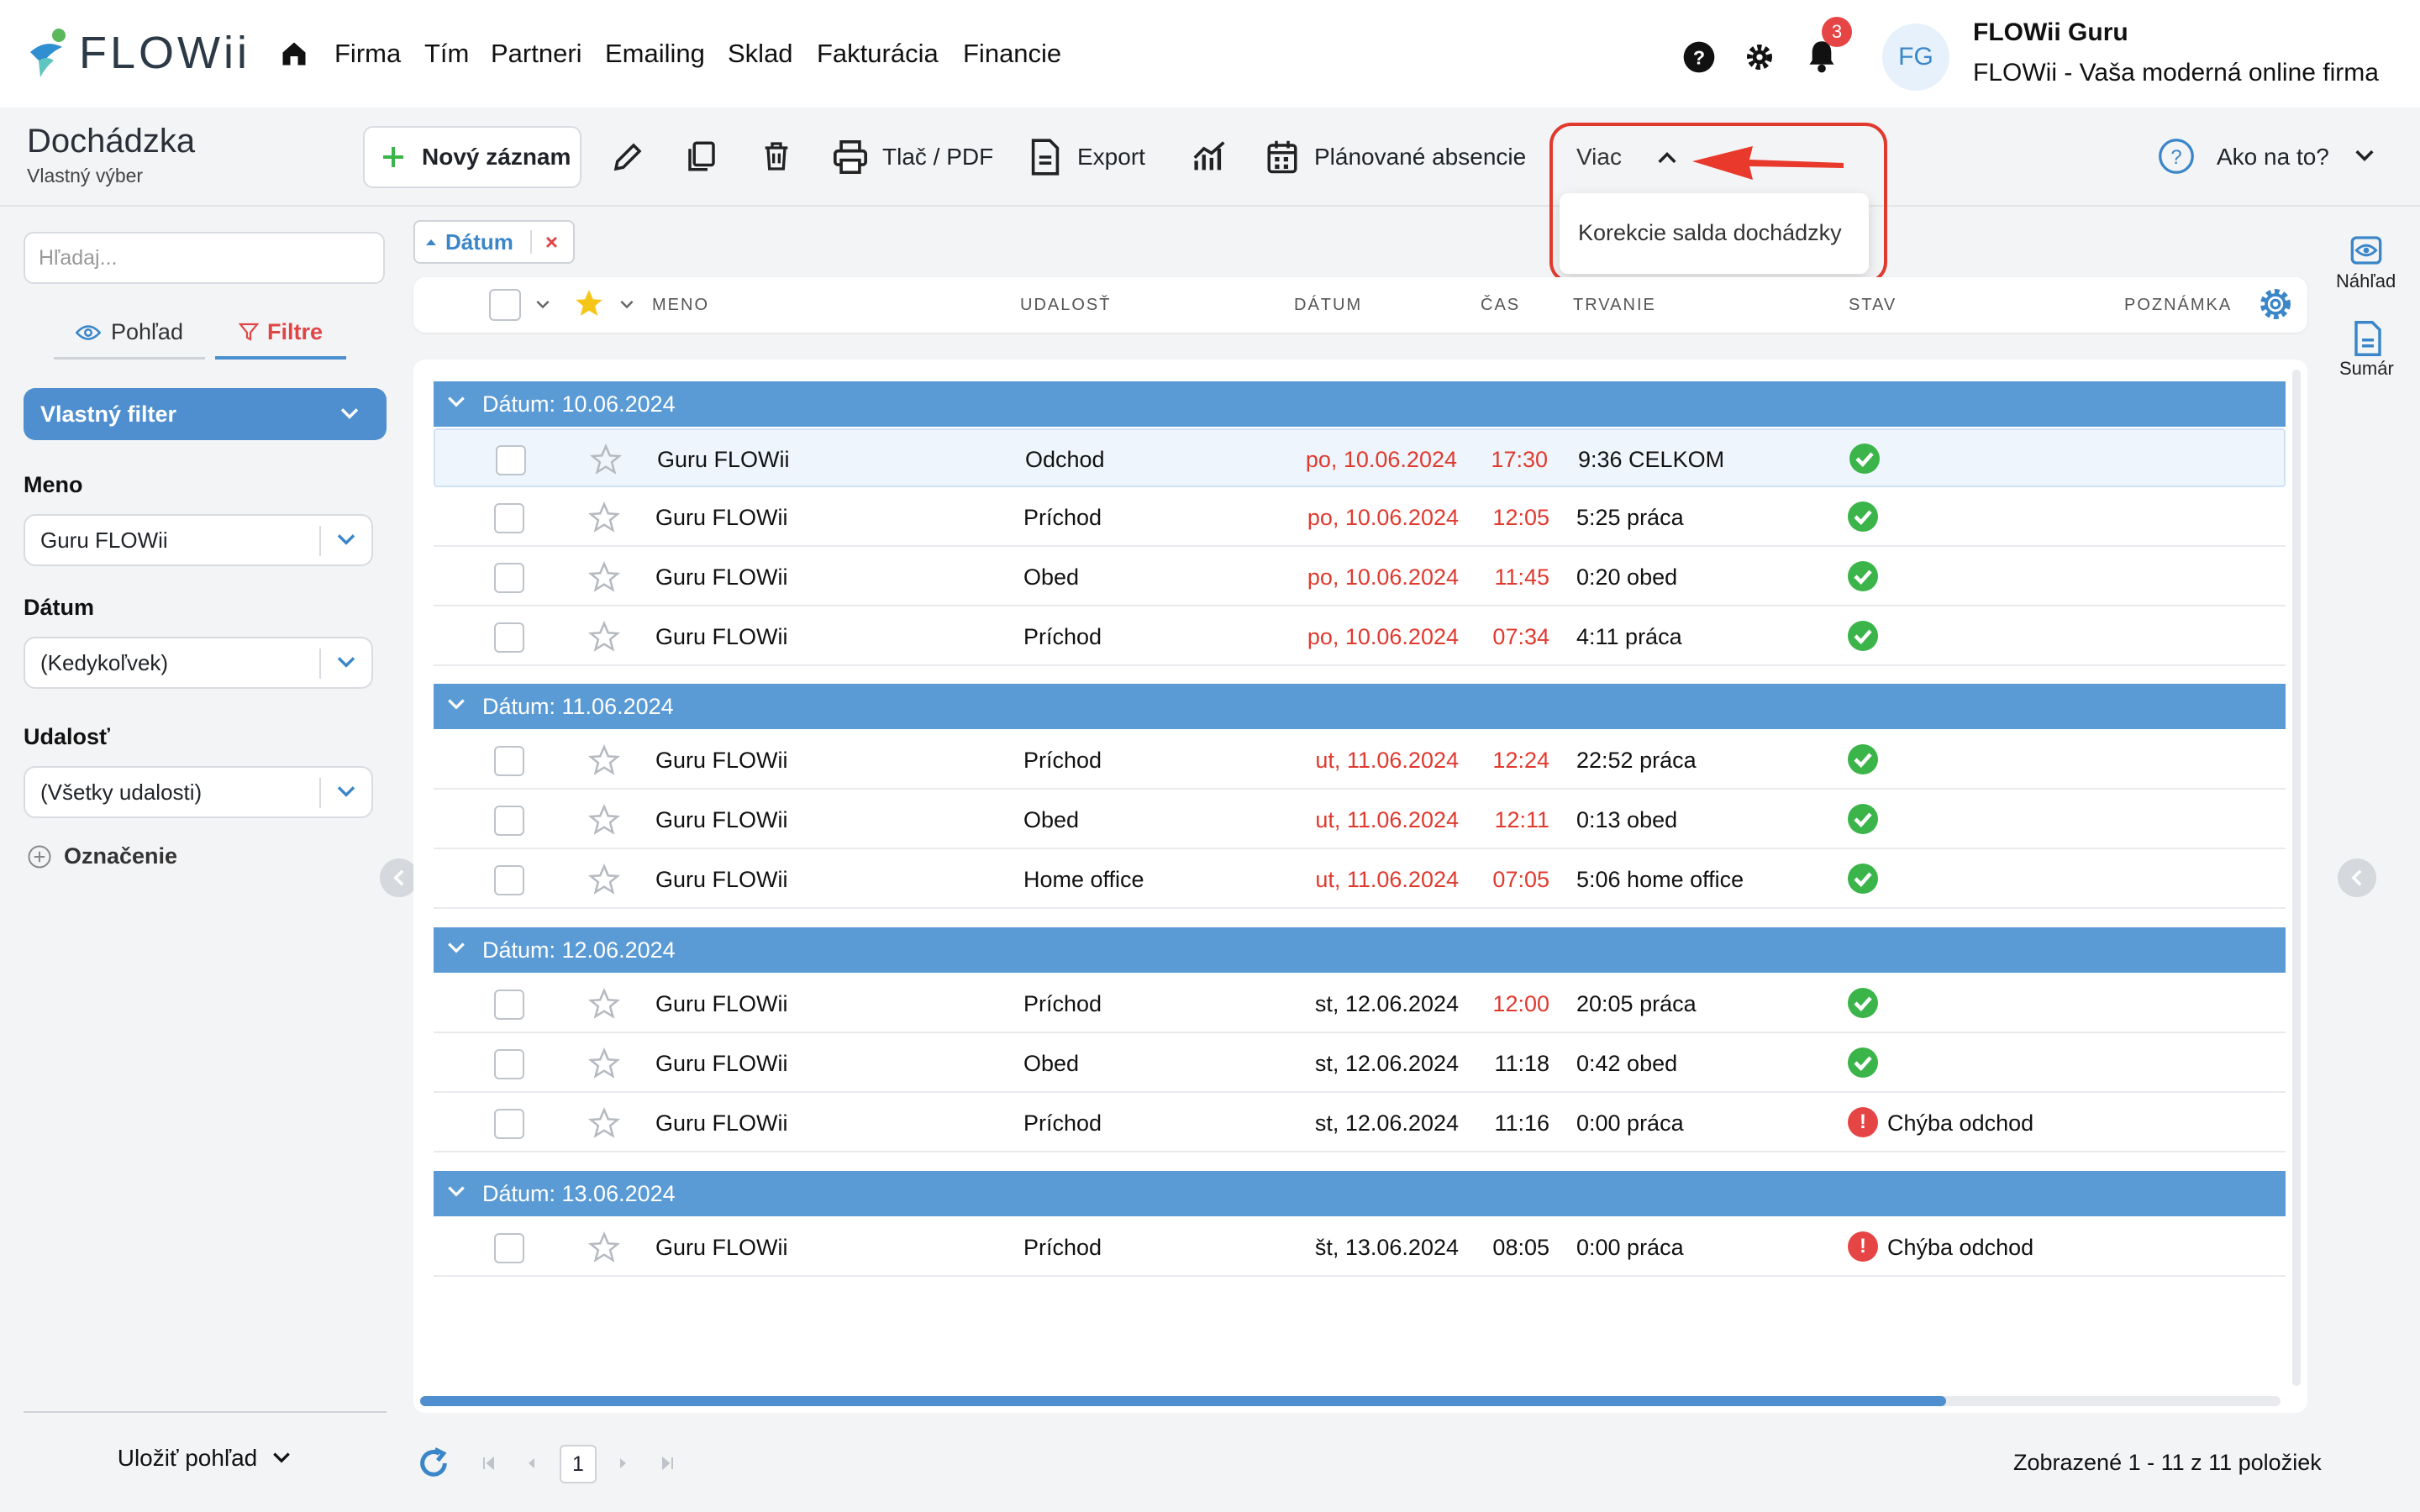  What do you see at coordinates (2366, 280) in the screenshot?
I see `preview-label: Náhľad` at bounding box center [2366, 280].